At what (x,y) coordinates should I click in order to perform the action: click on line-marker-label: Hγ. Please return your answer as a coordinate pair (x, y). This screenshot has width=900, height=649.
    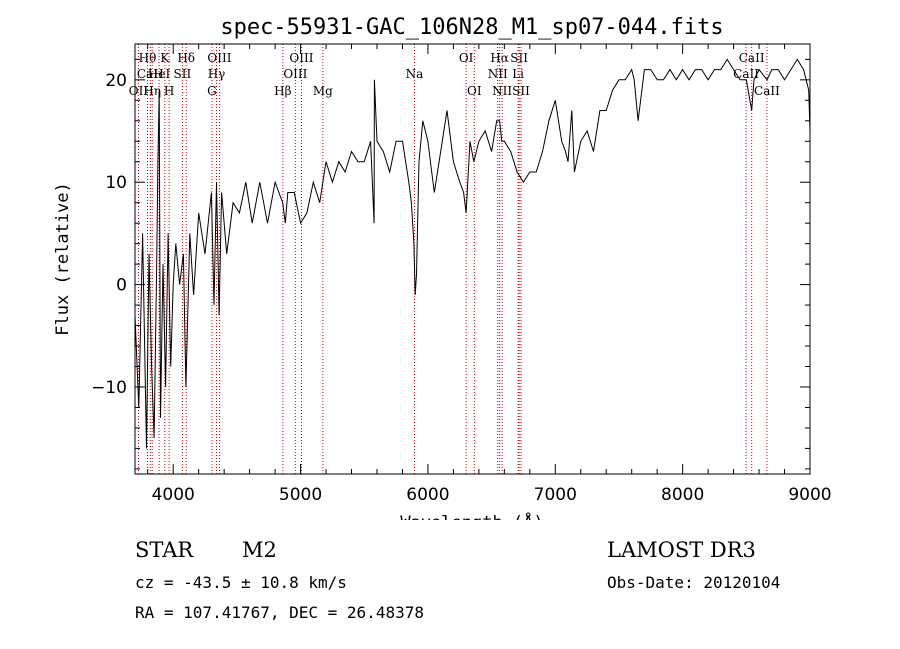
    Looking at the image, I should click on (217, 74).